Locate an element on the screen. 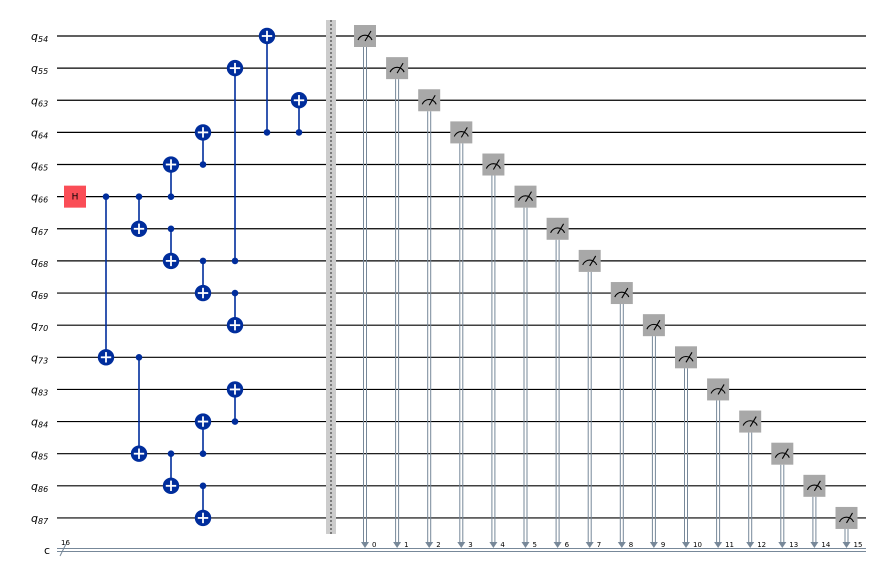 This screenshot has height=580, width=878. qubit-label-73: q73 is located at coordinates (39, 358).